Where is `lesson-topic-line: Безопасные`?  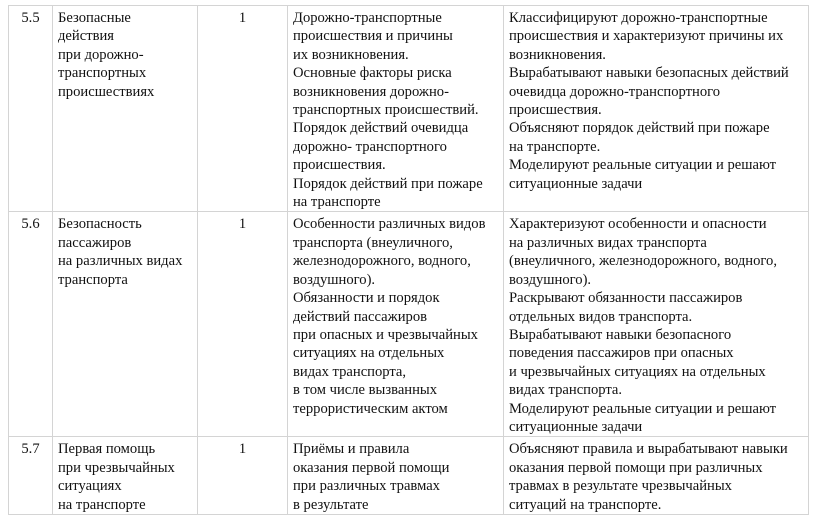
lesson-topic-line: Безопасные is located at coordinates (94, 18).